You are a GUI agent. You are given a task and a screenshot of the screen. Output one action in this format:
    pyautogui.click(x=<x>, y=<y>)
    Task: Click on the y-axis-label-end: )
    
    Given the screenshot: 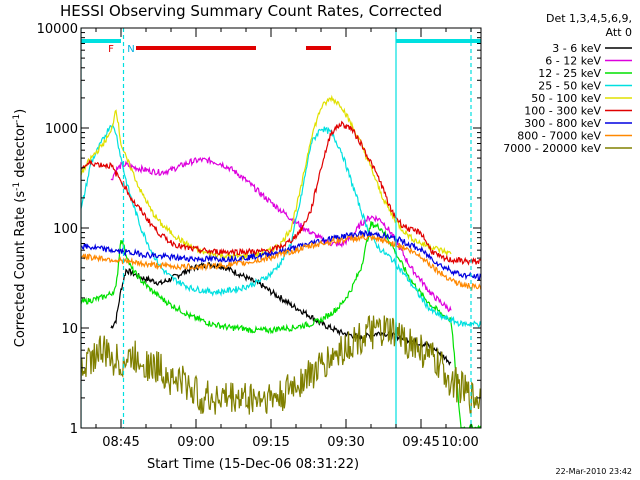 What is the action you would take?
    pyautogui.click(x=20, y=111)
    